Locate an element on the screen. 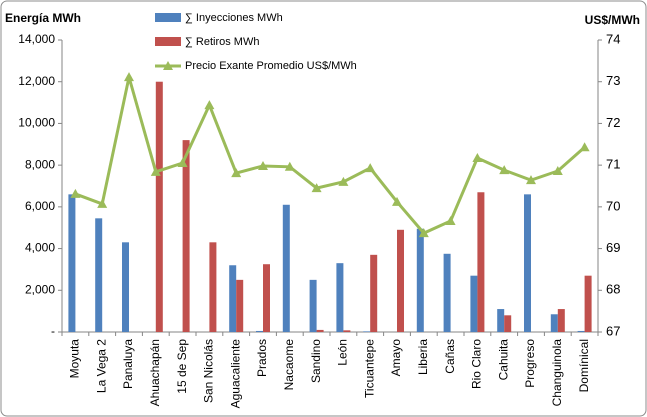  x-tick-label: Sandino is located at coordinates (316, 361).